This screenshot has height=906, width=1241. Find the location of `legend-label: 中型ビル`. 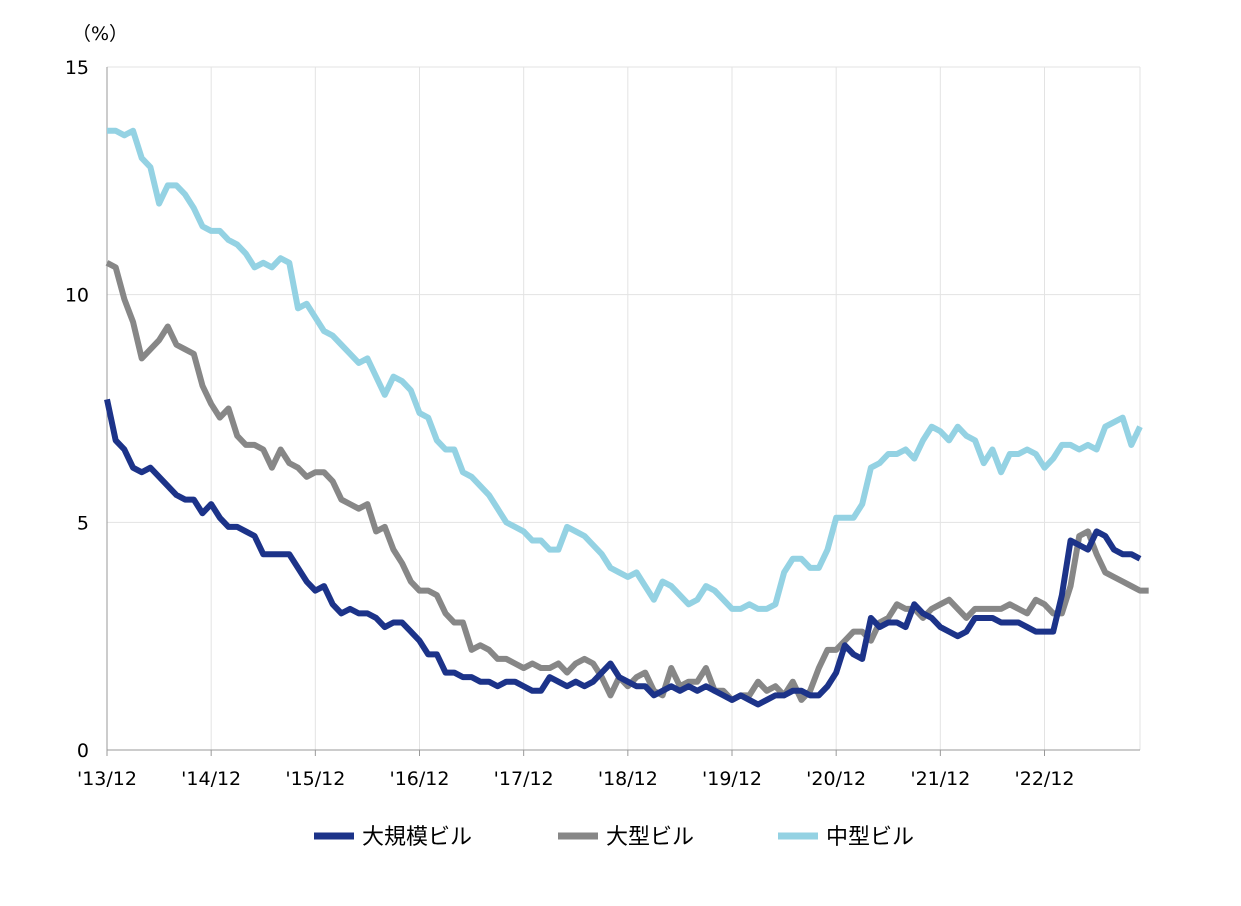

legend-label: 中型ビル is located at coordinates (870, 837).